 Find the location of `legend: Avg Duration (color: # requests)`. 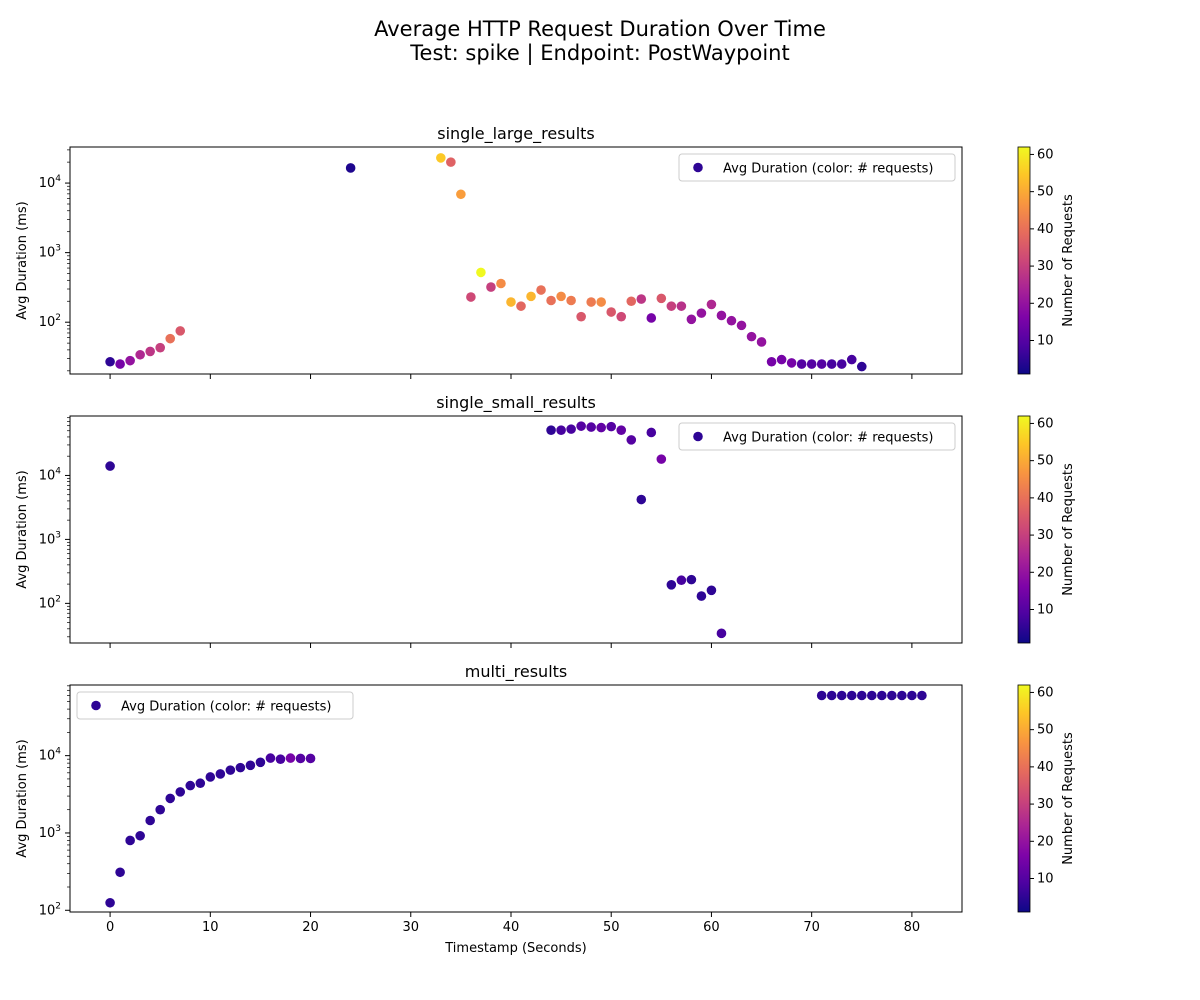

legend: Avg Duration (color: # requests) is located at coordinates (817, 436).